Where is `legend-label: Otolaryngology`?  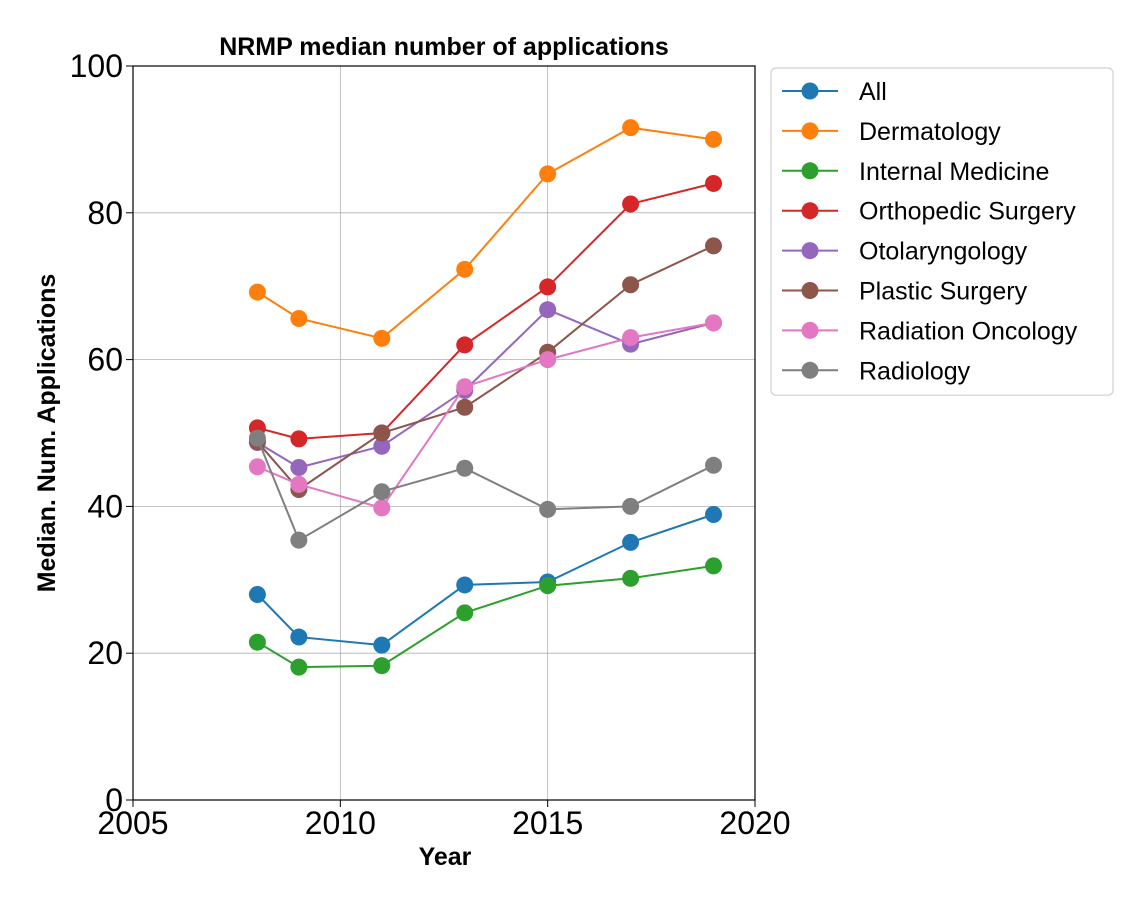
legend-label: Otolaryngology is located at coordinates (943, 252).